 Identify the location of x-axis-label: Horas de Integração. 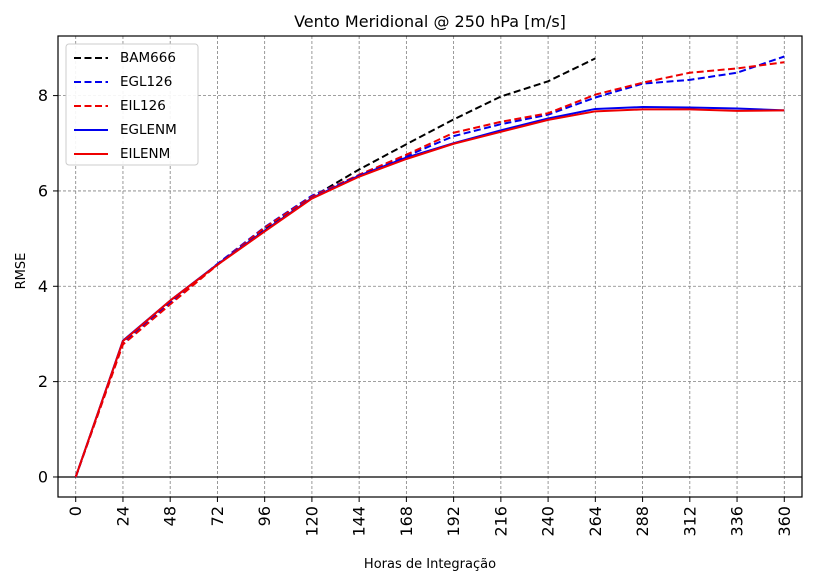
(430, 564).